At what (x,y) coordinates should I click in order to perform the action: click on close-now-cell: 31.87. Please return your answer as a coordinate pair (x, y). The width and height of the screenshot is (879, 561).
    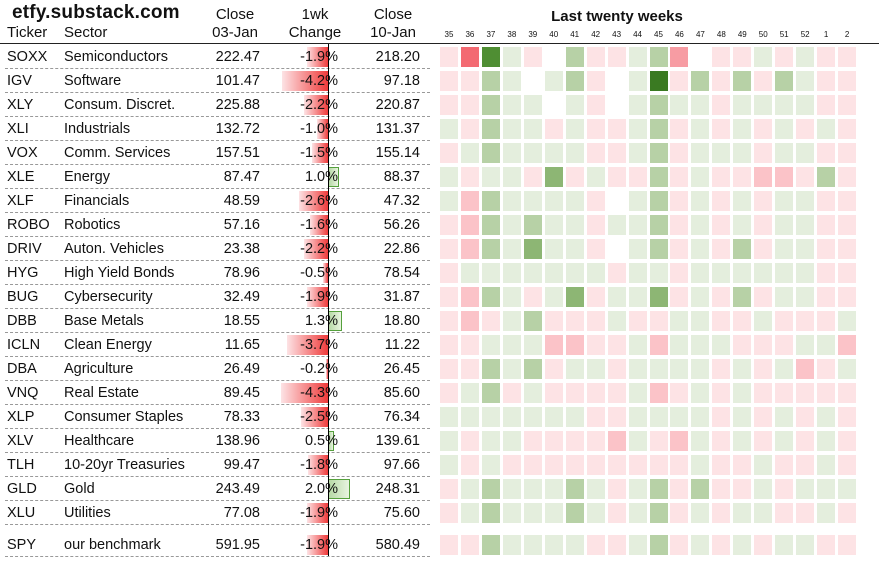
    Looking at the image, I should click on (401, 297).